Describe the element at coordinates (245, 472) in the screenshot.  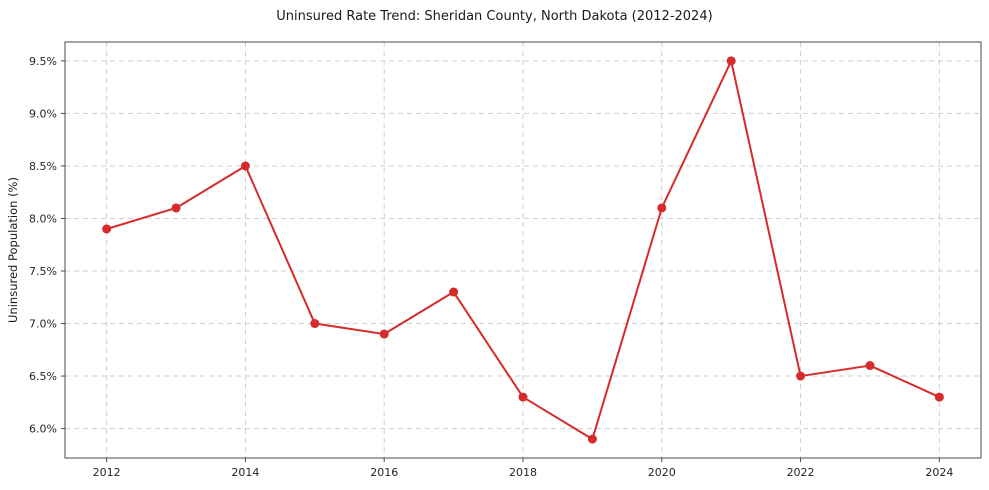
I see `x-tick-label: 2014` at that location.